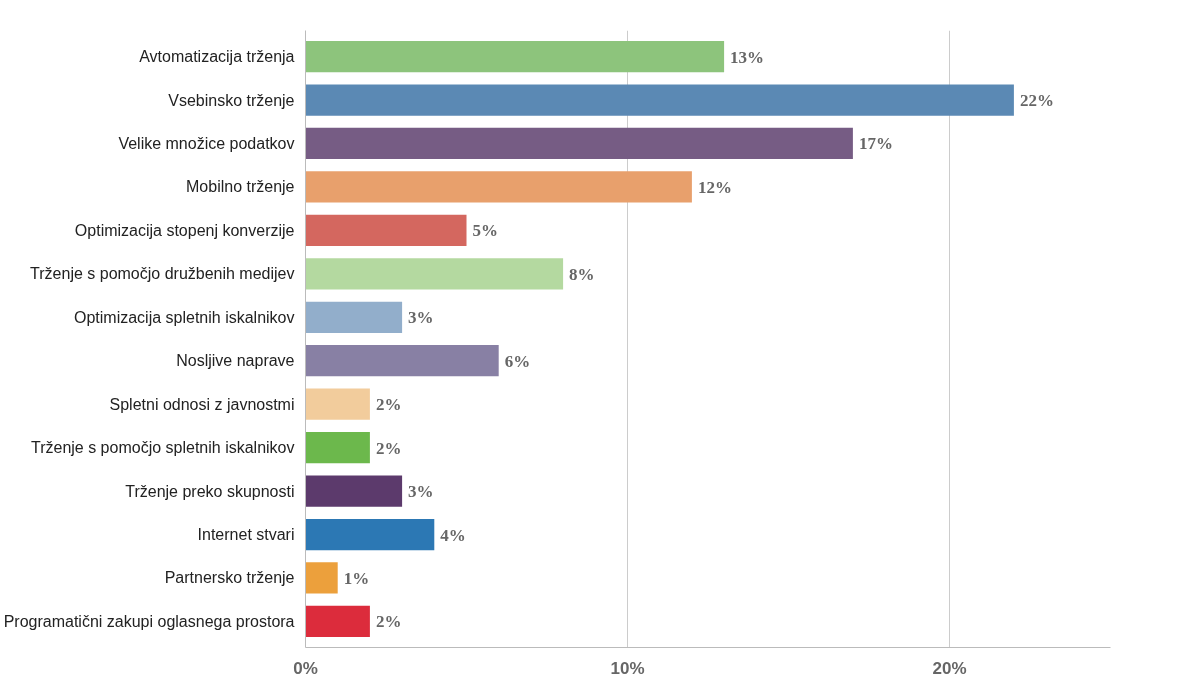 The image size is (1184, 690). I want to click on data-label: 1%, so click(356, 578).